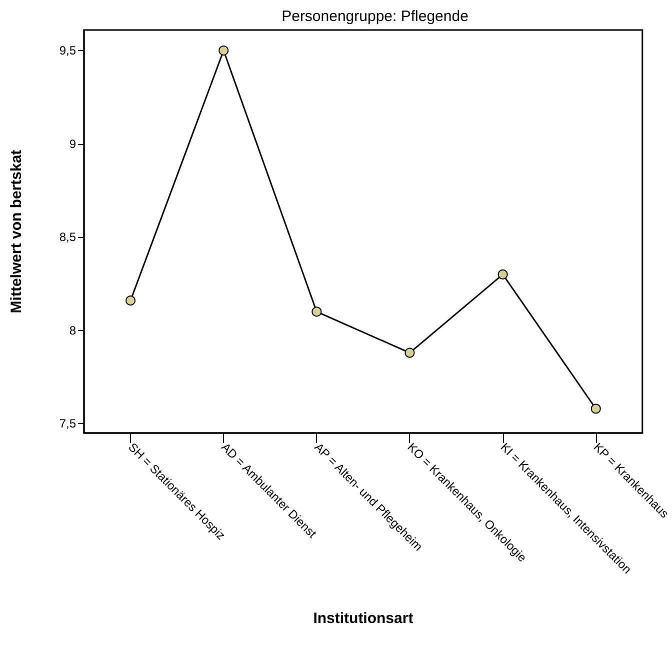 This screenshot has height=648, width=672. What do you see at coordinates (72, 330) in the screenshot?
I see `y-tick-label: 8` at bounding box center [72, 330].